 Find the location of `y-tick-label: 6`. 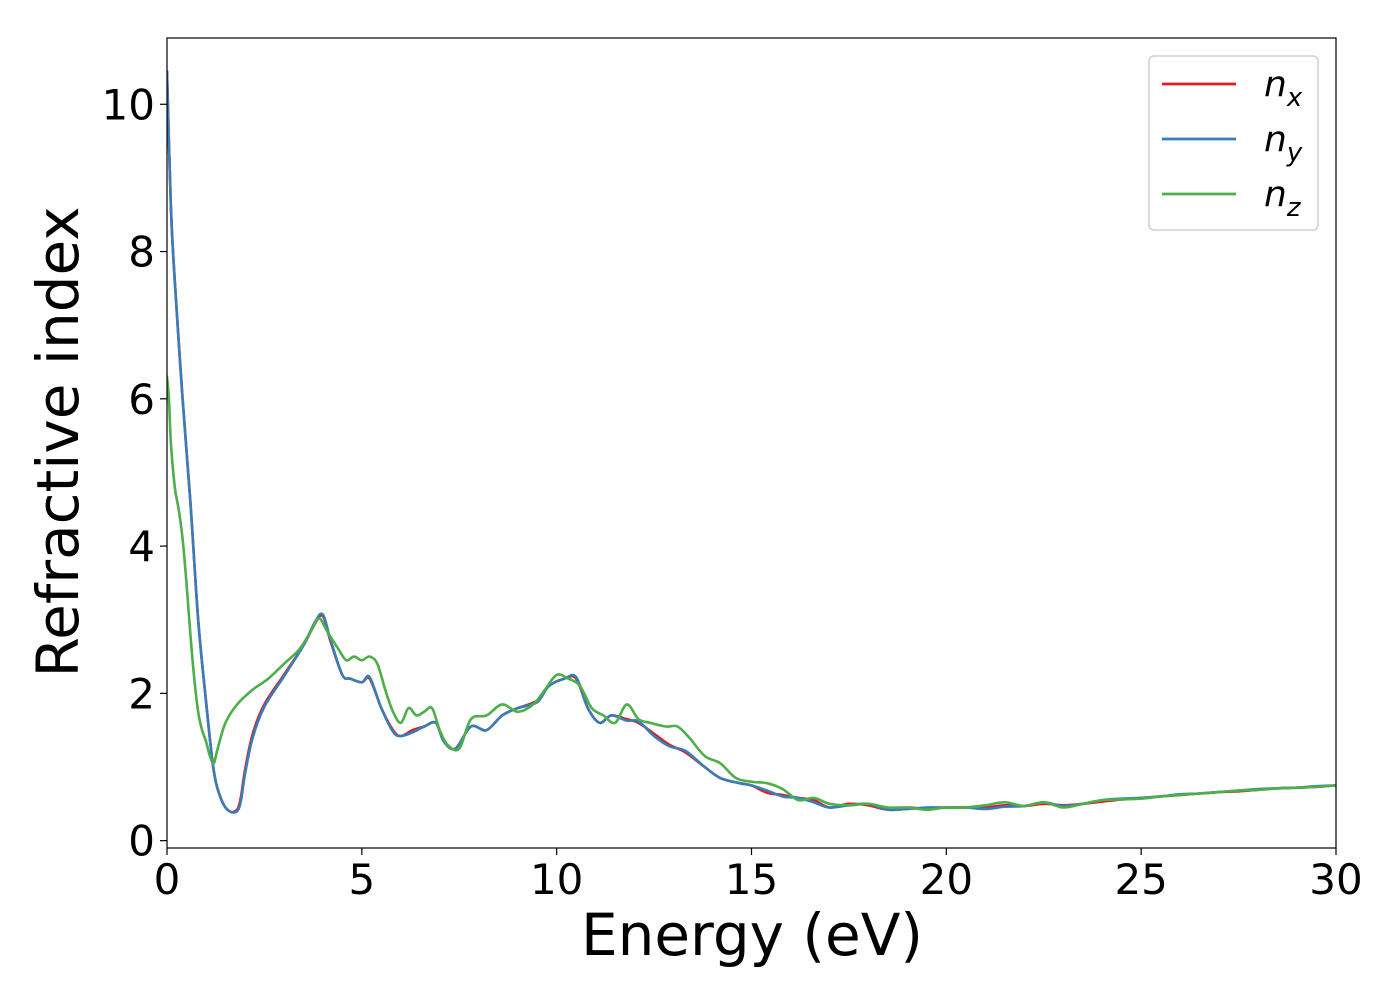

y-tick-label: 6 is located at coordinates (141, 399).